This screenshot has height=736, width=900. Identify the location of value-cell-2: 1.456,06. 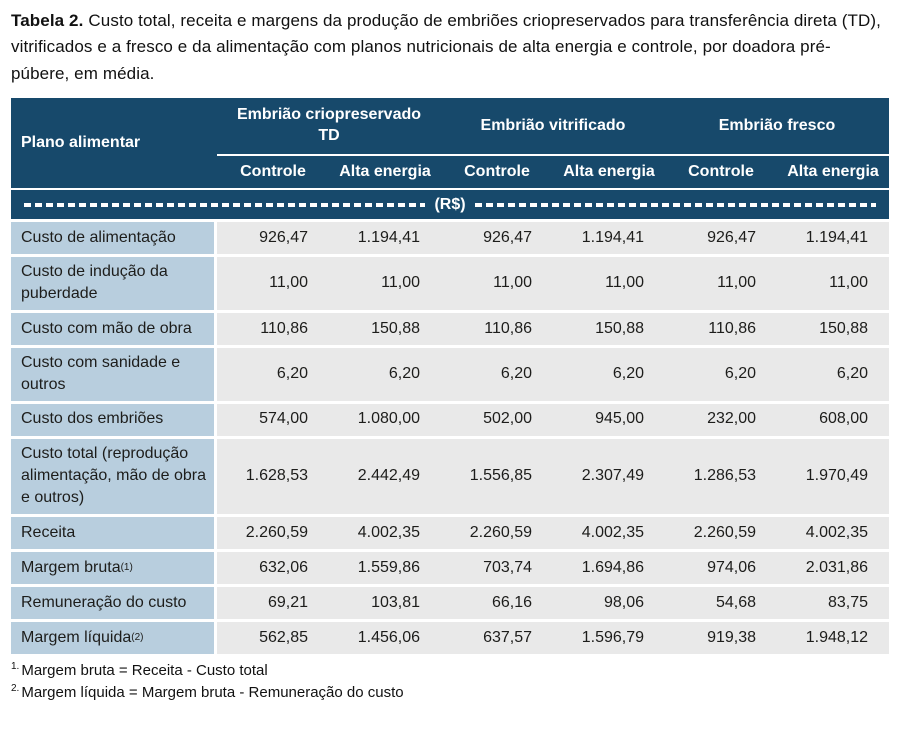
(385, 637).